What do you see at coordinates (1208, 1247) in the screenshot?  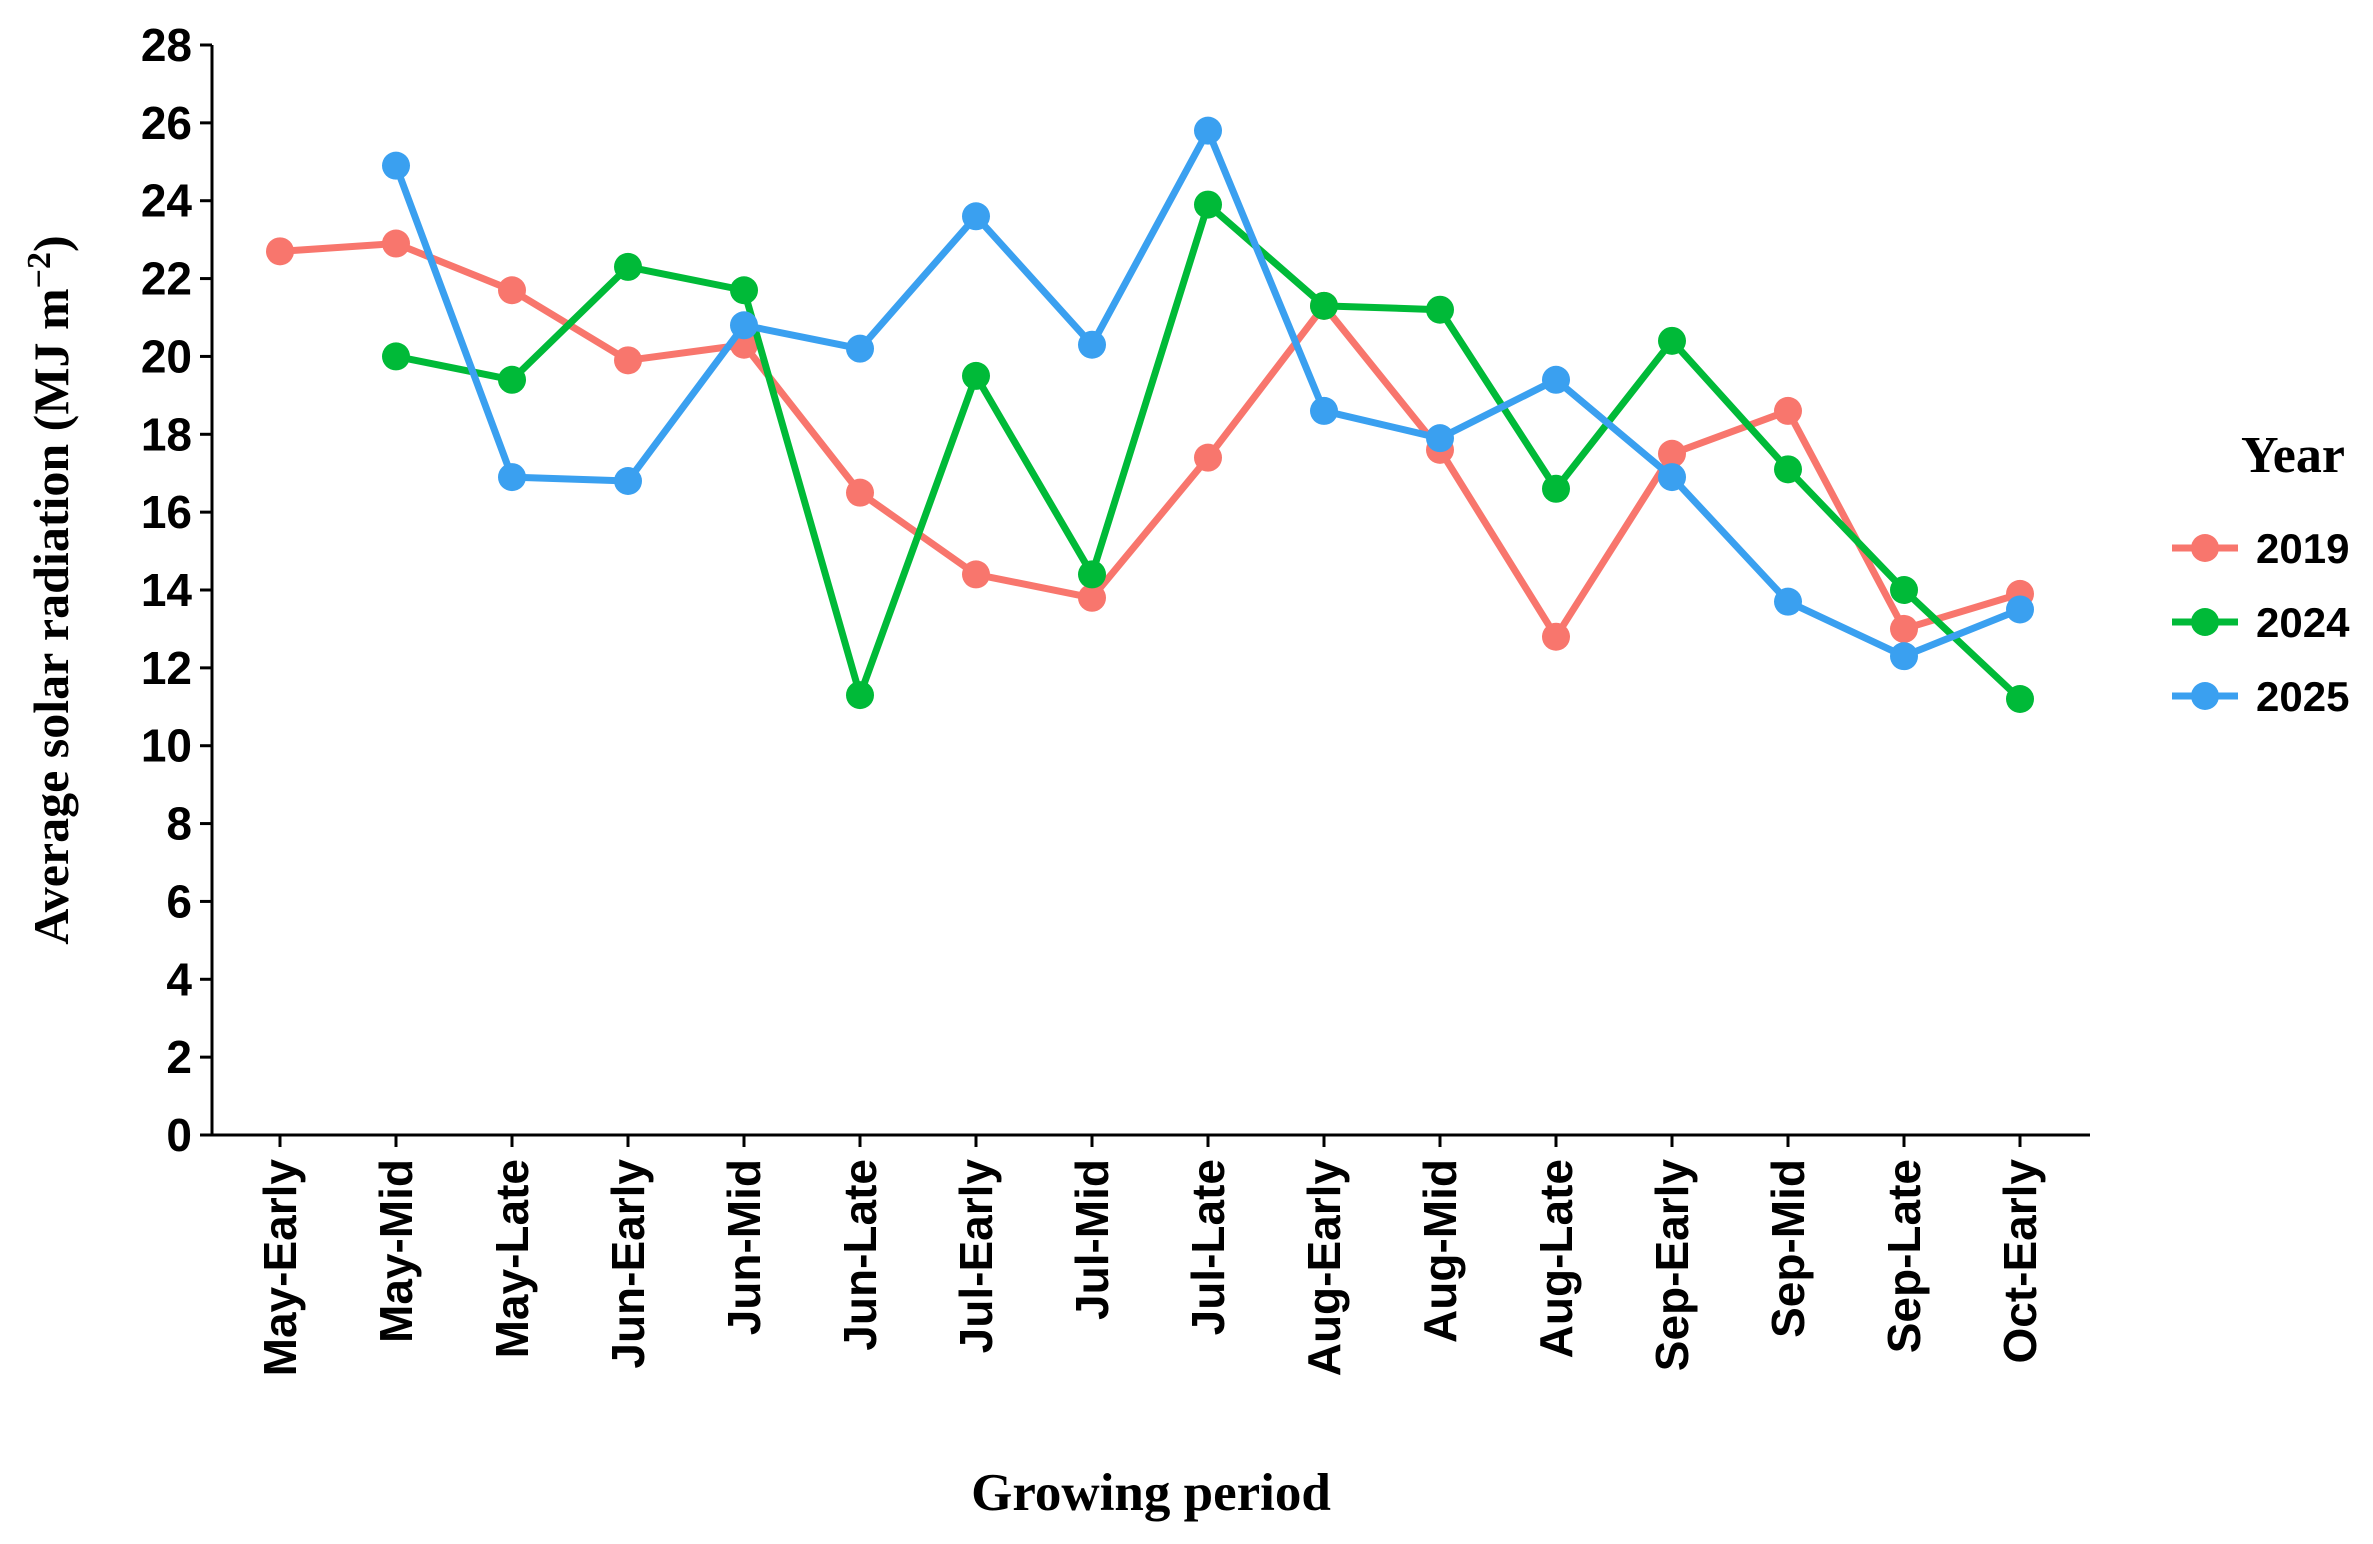 I see `x-tick-label: Jul-Late` at bounding box center [1208, 1247].